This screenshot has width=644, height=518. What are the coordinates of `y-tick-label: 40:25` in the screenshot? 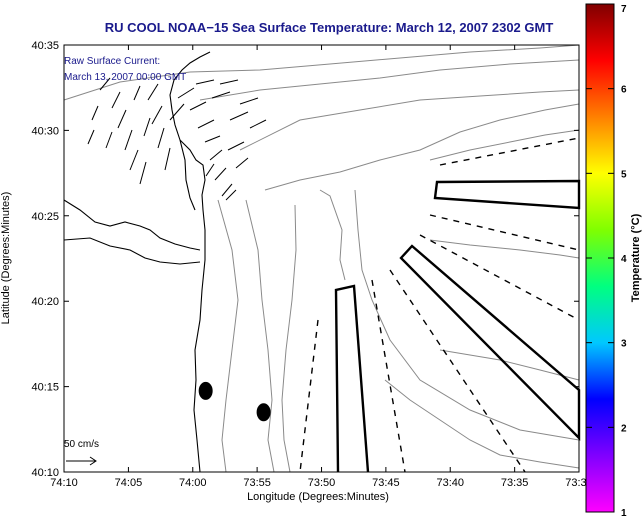 It's located at (45, 217).